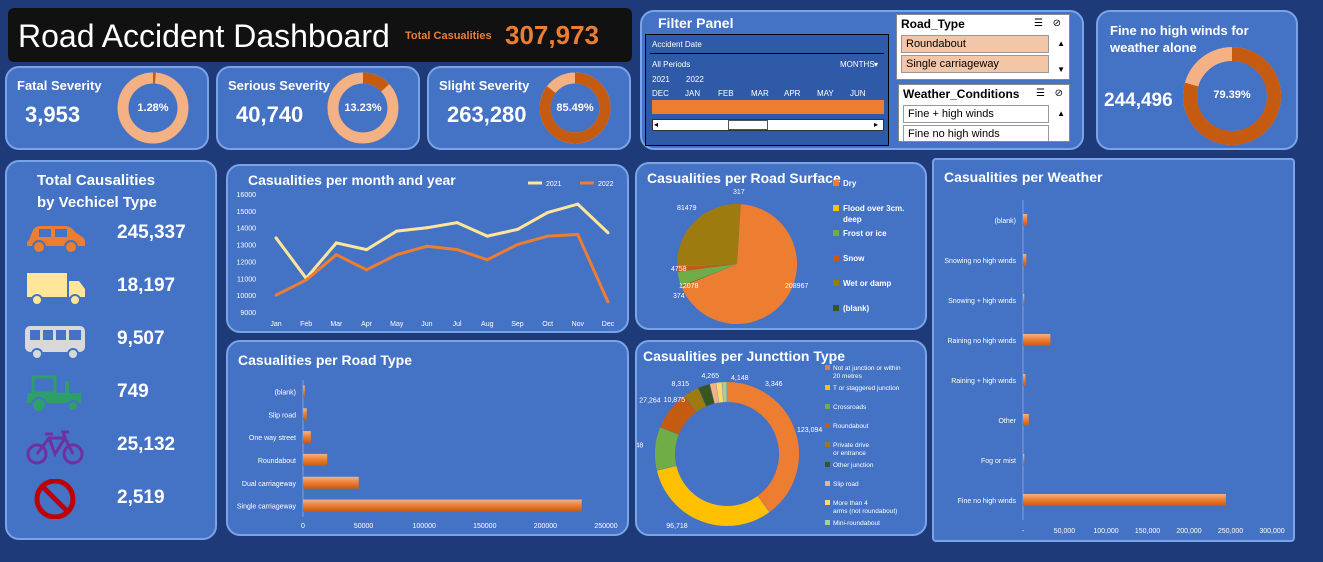  What do you see at coordinates (876, 124) in the screenshot?
I see `scroll-right-icon: ▸` at bounding box center [876, 124].